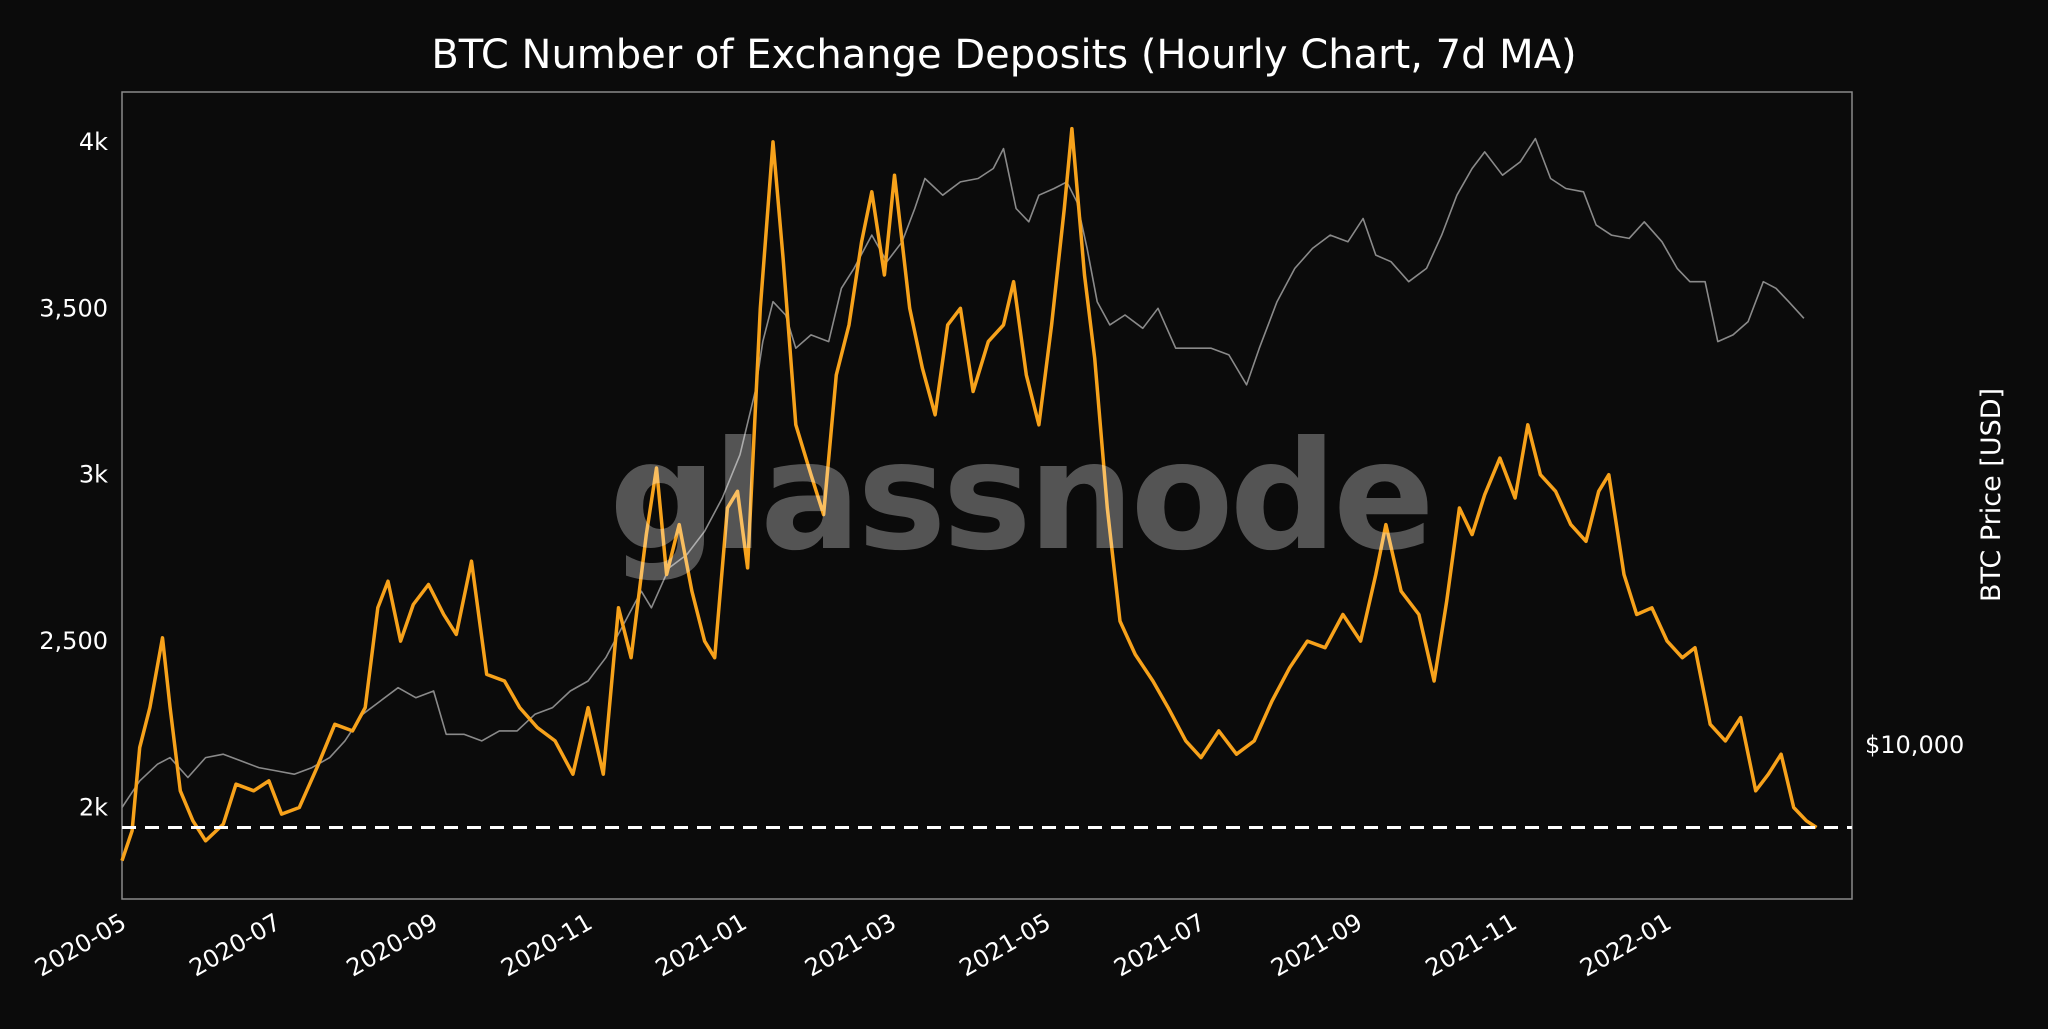 This screenshot has width=2048, height=1029. What do you see at coordinates (73, 308) in the screenshot?
I see `y-tick-label: 3,500` at bounding box center [73, 308].